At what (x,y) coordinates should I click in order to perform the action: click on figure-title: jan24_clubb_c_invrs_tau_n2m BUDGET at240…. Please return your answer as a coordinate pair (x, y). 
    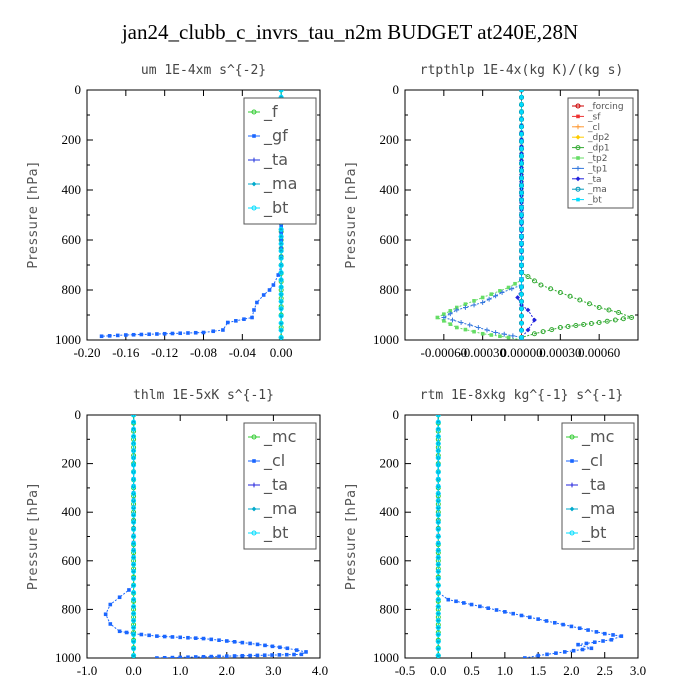
    Looking at the image, I should click on (350, 32).